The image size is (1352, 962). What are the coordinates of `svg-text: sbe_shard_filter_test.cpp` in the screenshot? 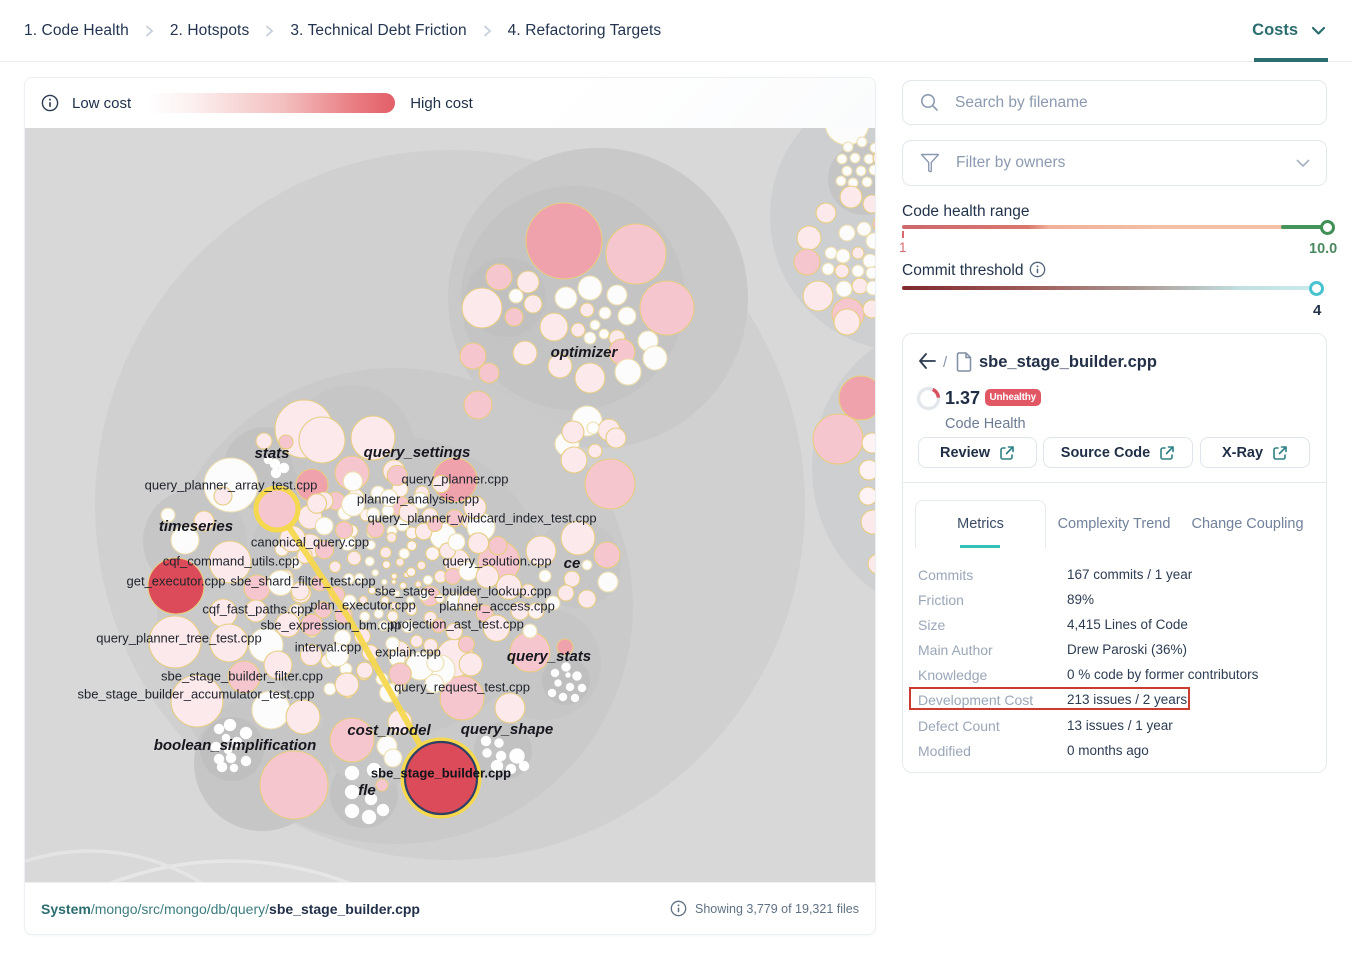 It's located at (302, 581).